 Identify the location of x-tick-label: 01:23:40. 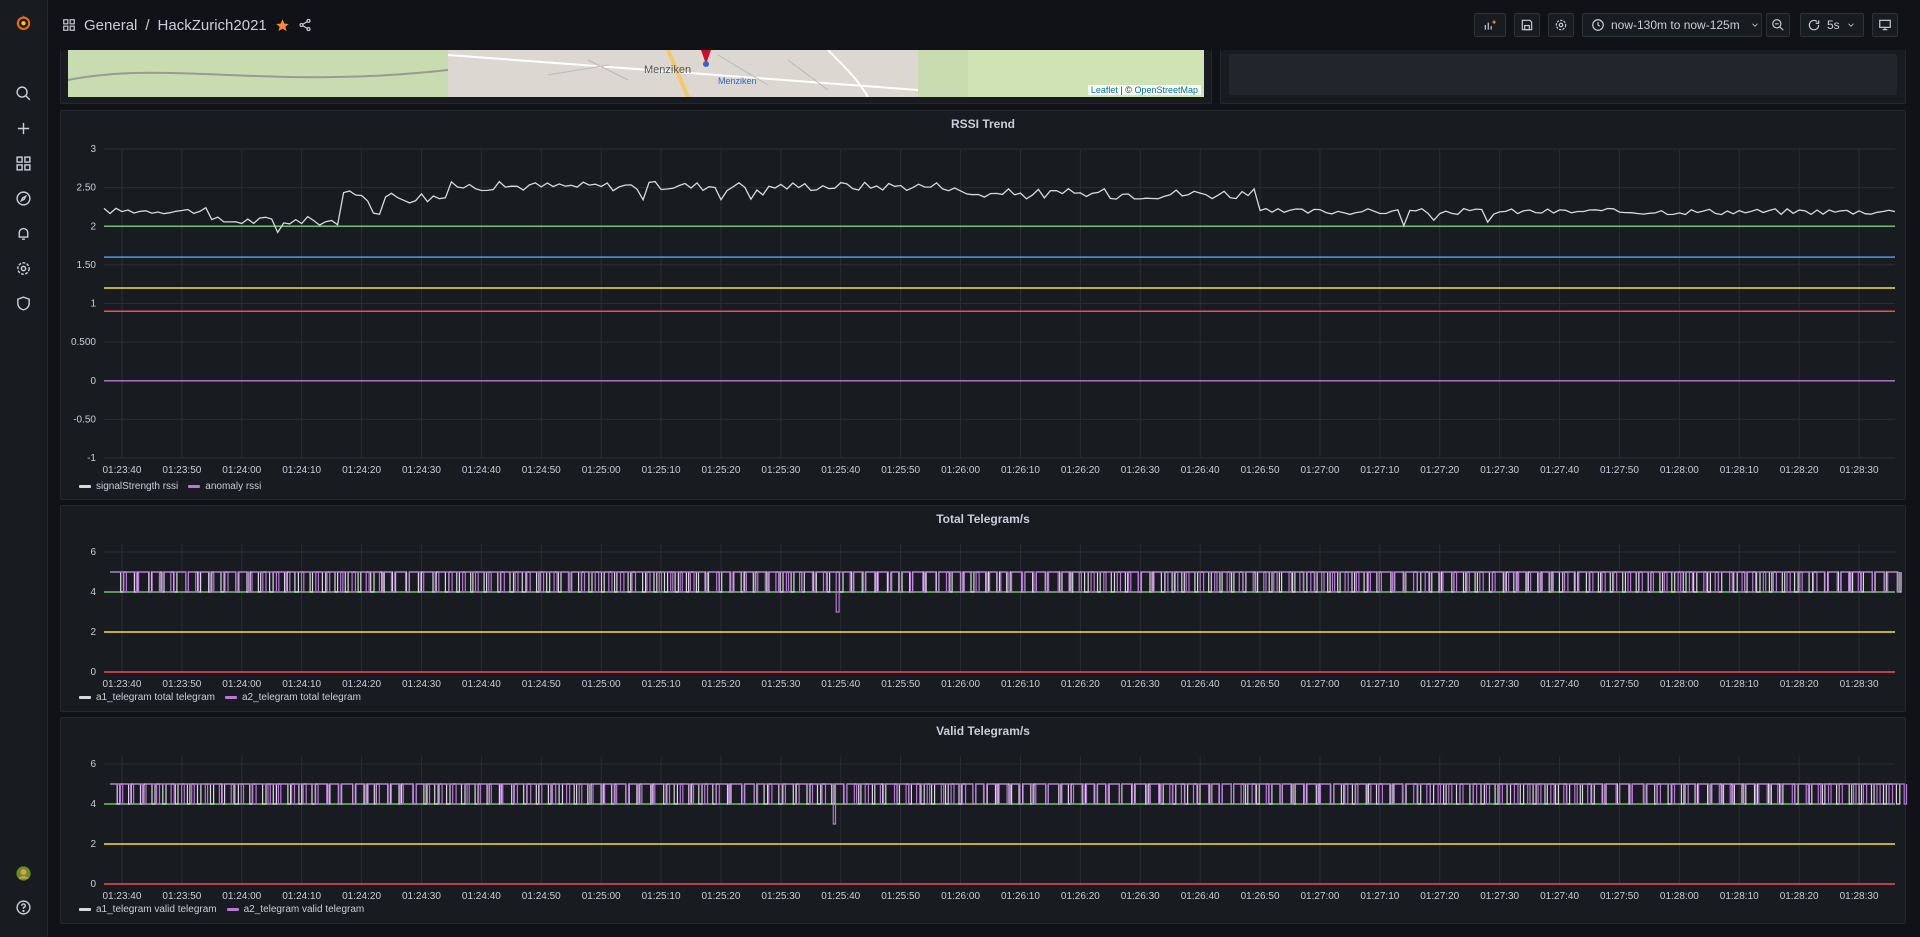
(122, 684).